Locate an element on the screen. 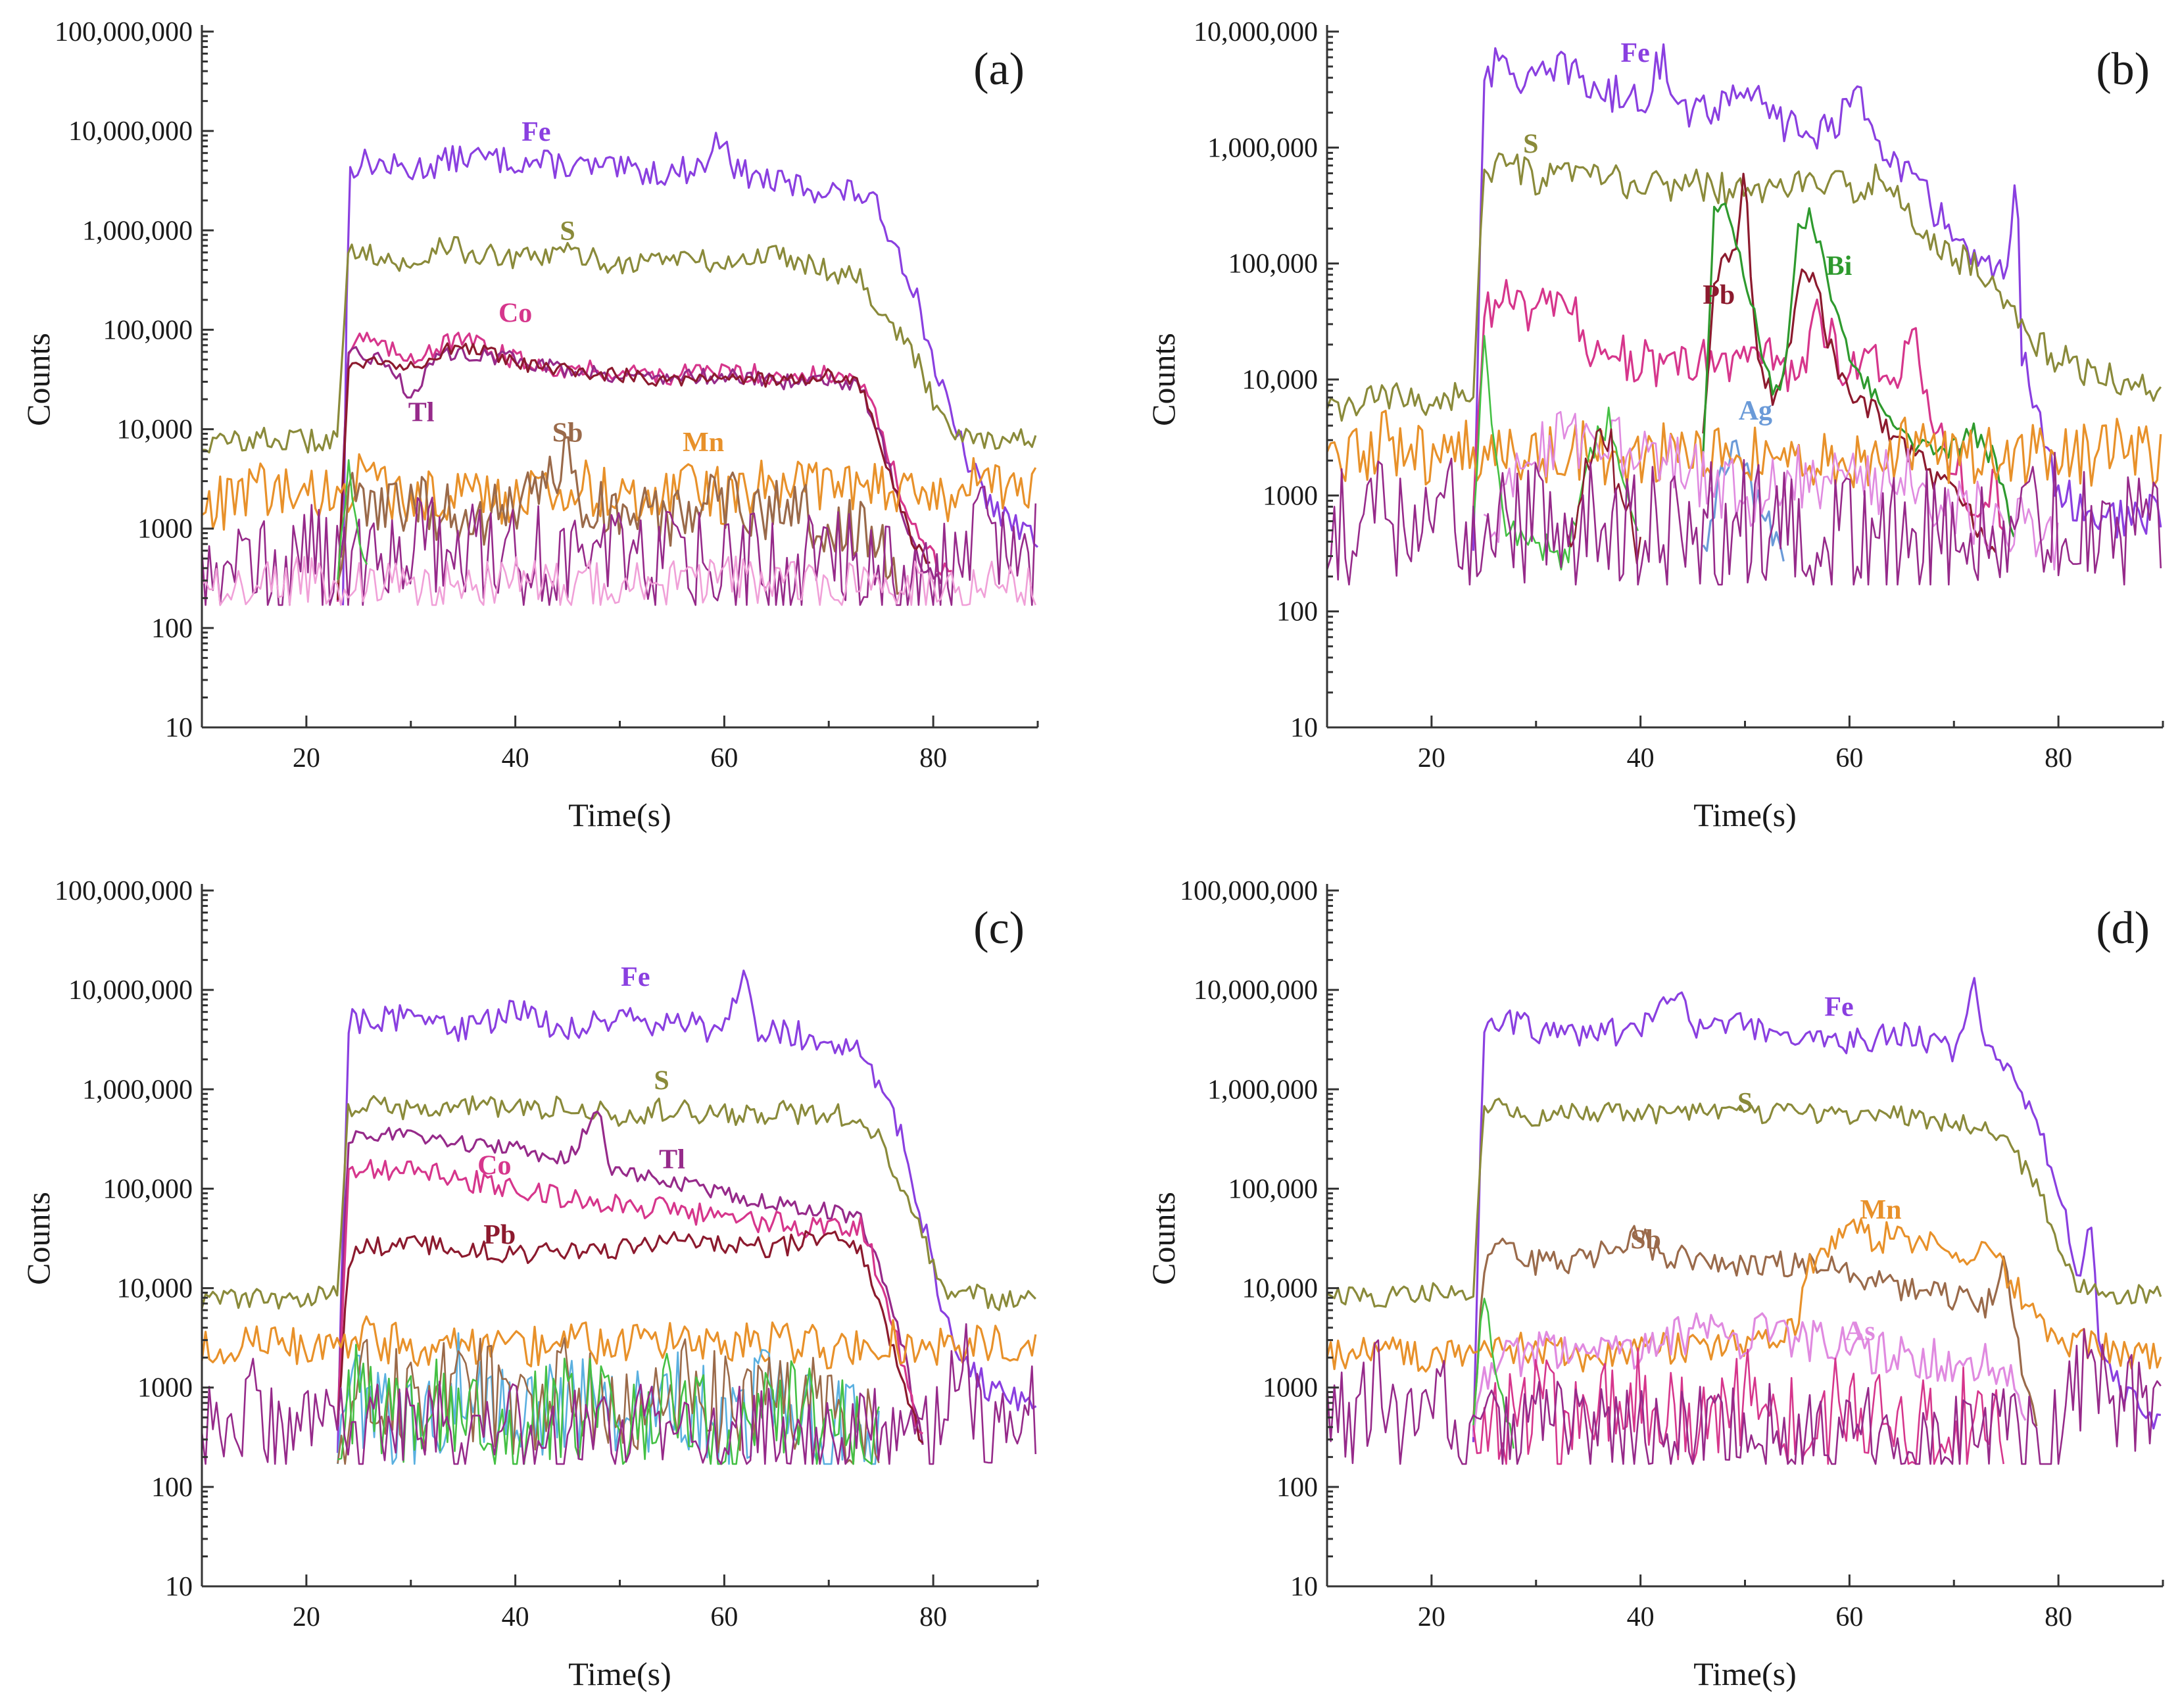 The image size is (2180, 1708). panel-tag: (b) is located at coordinates (2123, 69).